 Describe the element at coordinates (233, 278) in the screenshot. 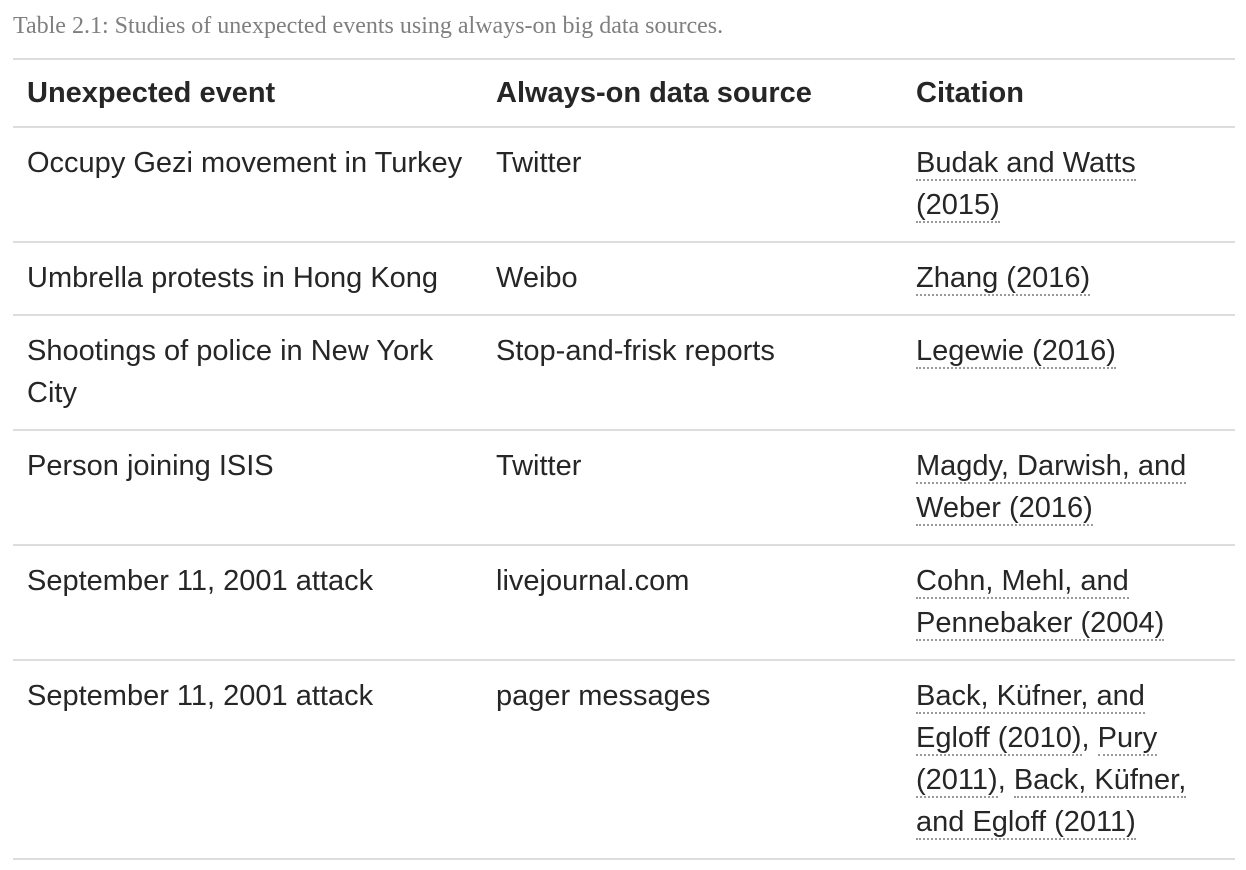

I see `cell-unexpected-event: Umbrella protests in Hong Kong` at that location.